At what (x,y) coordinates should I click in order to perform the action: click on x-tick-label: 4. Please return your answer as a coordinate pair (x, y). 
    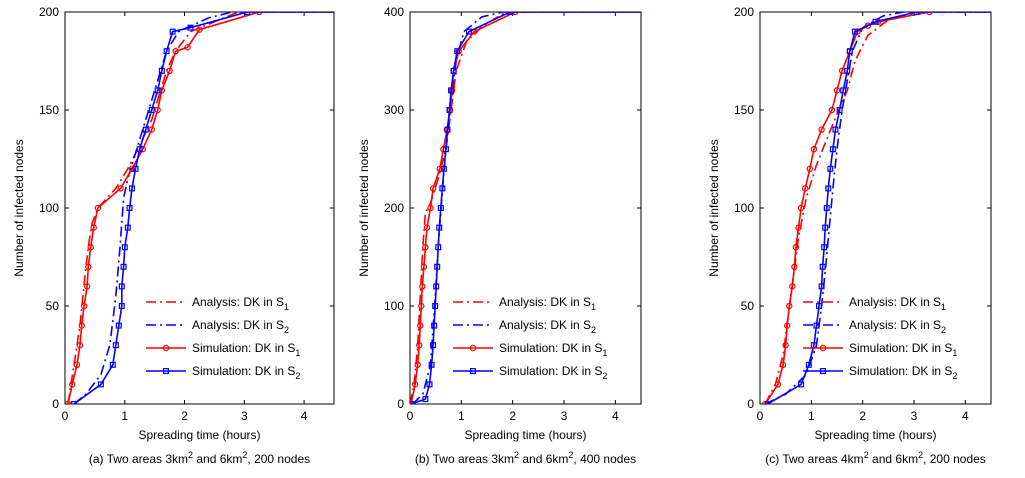
    Looking at the image, I should click on (965, 416).